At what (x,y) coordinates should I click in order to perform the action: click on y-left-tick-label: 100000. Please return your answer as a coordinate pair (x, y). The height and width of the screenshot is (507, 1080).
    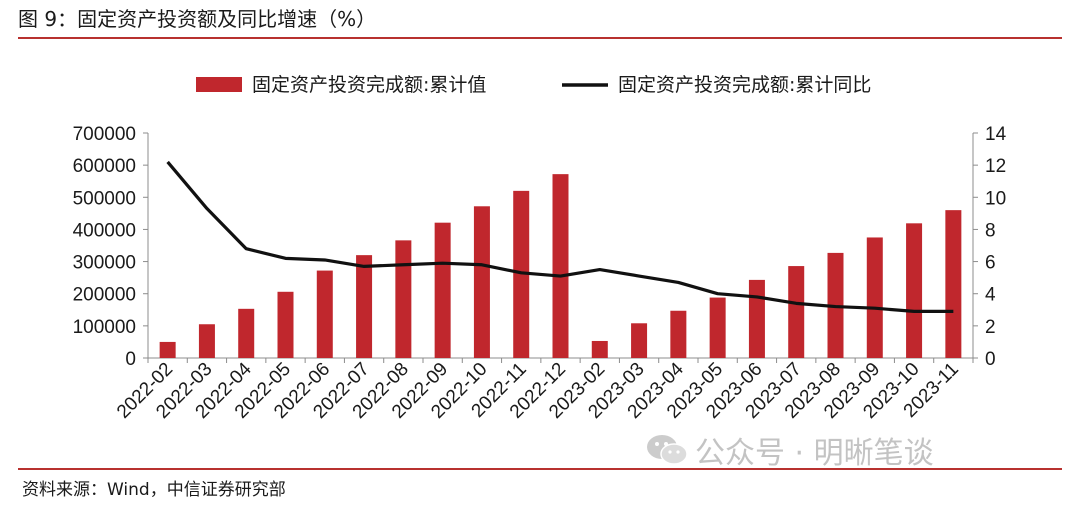
    Looking at the image, I should click on (104, 327).